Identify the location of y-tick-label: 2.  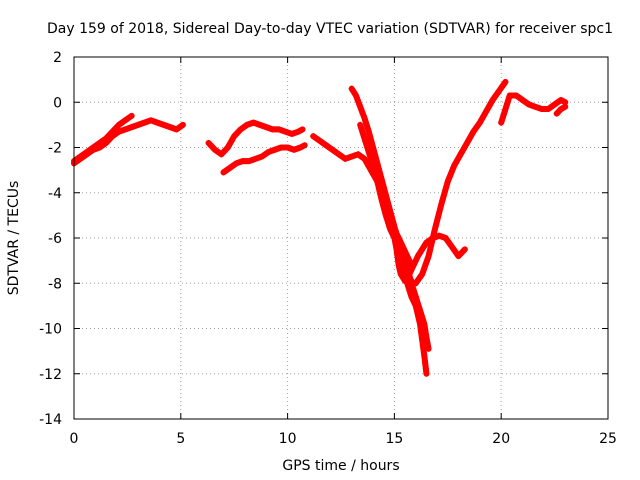
(57, 58).